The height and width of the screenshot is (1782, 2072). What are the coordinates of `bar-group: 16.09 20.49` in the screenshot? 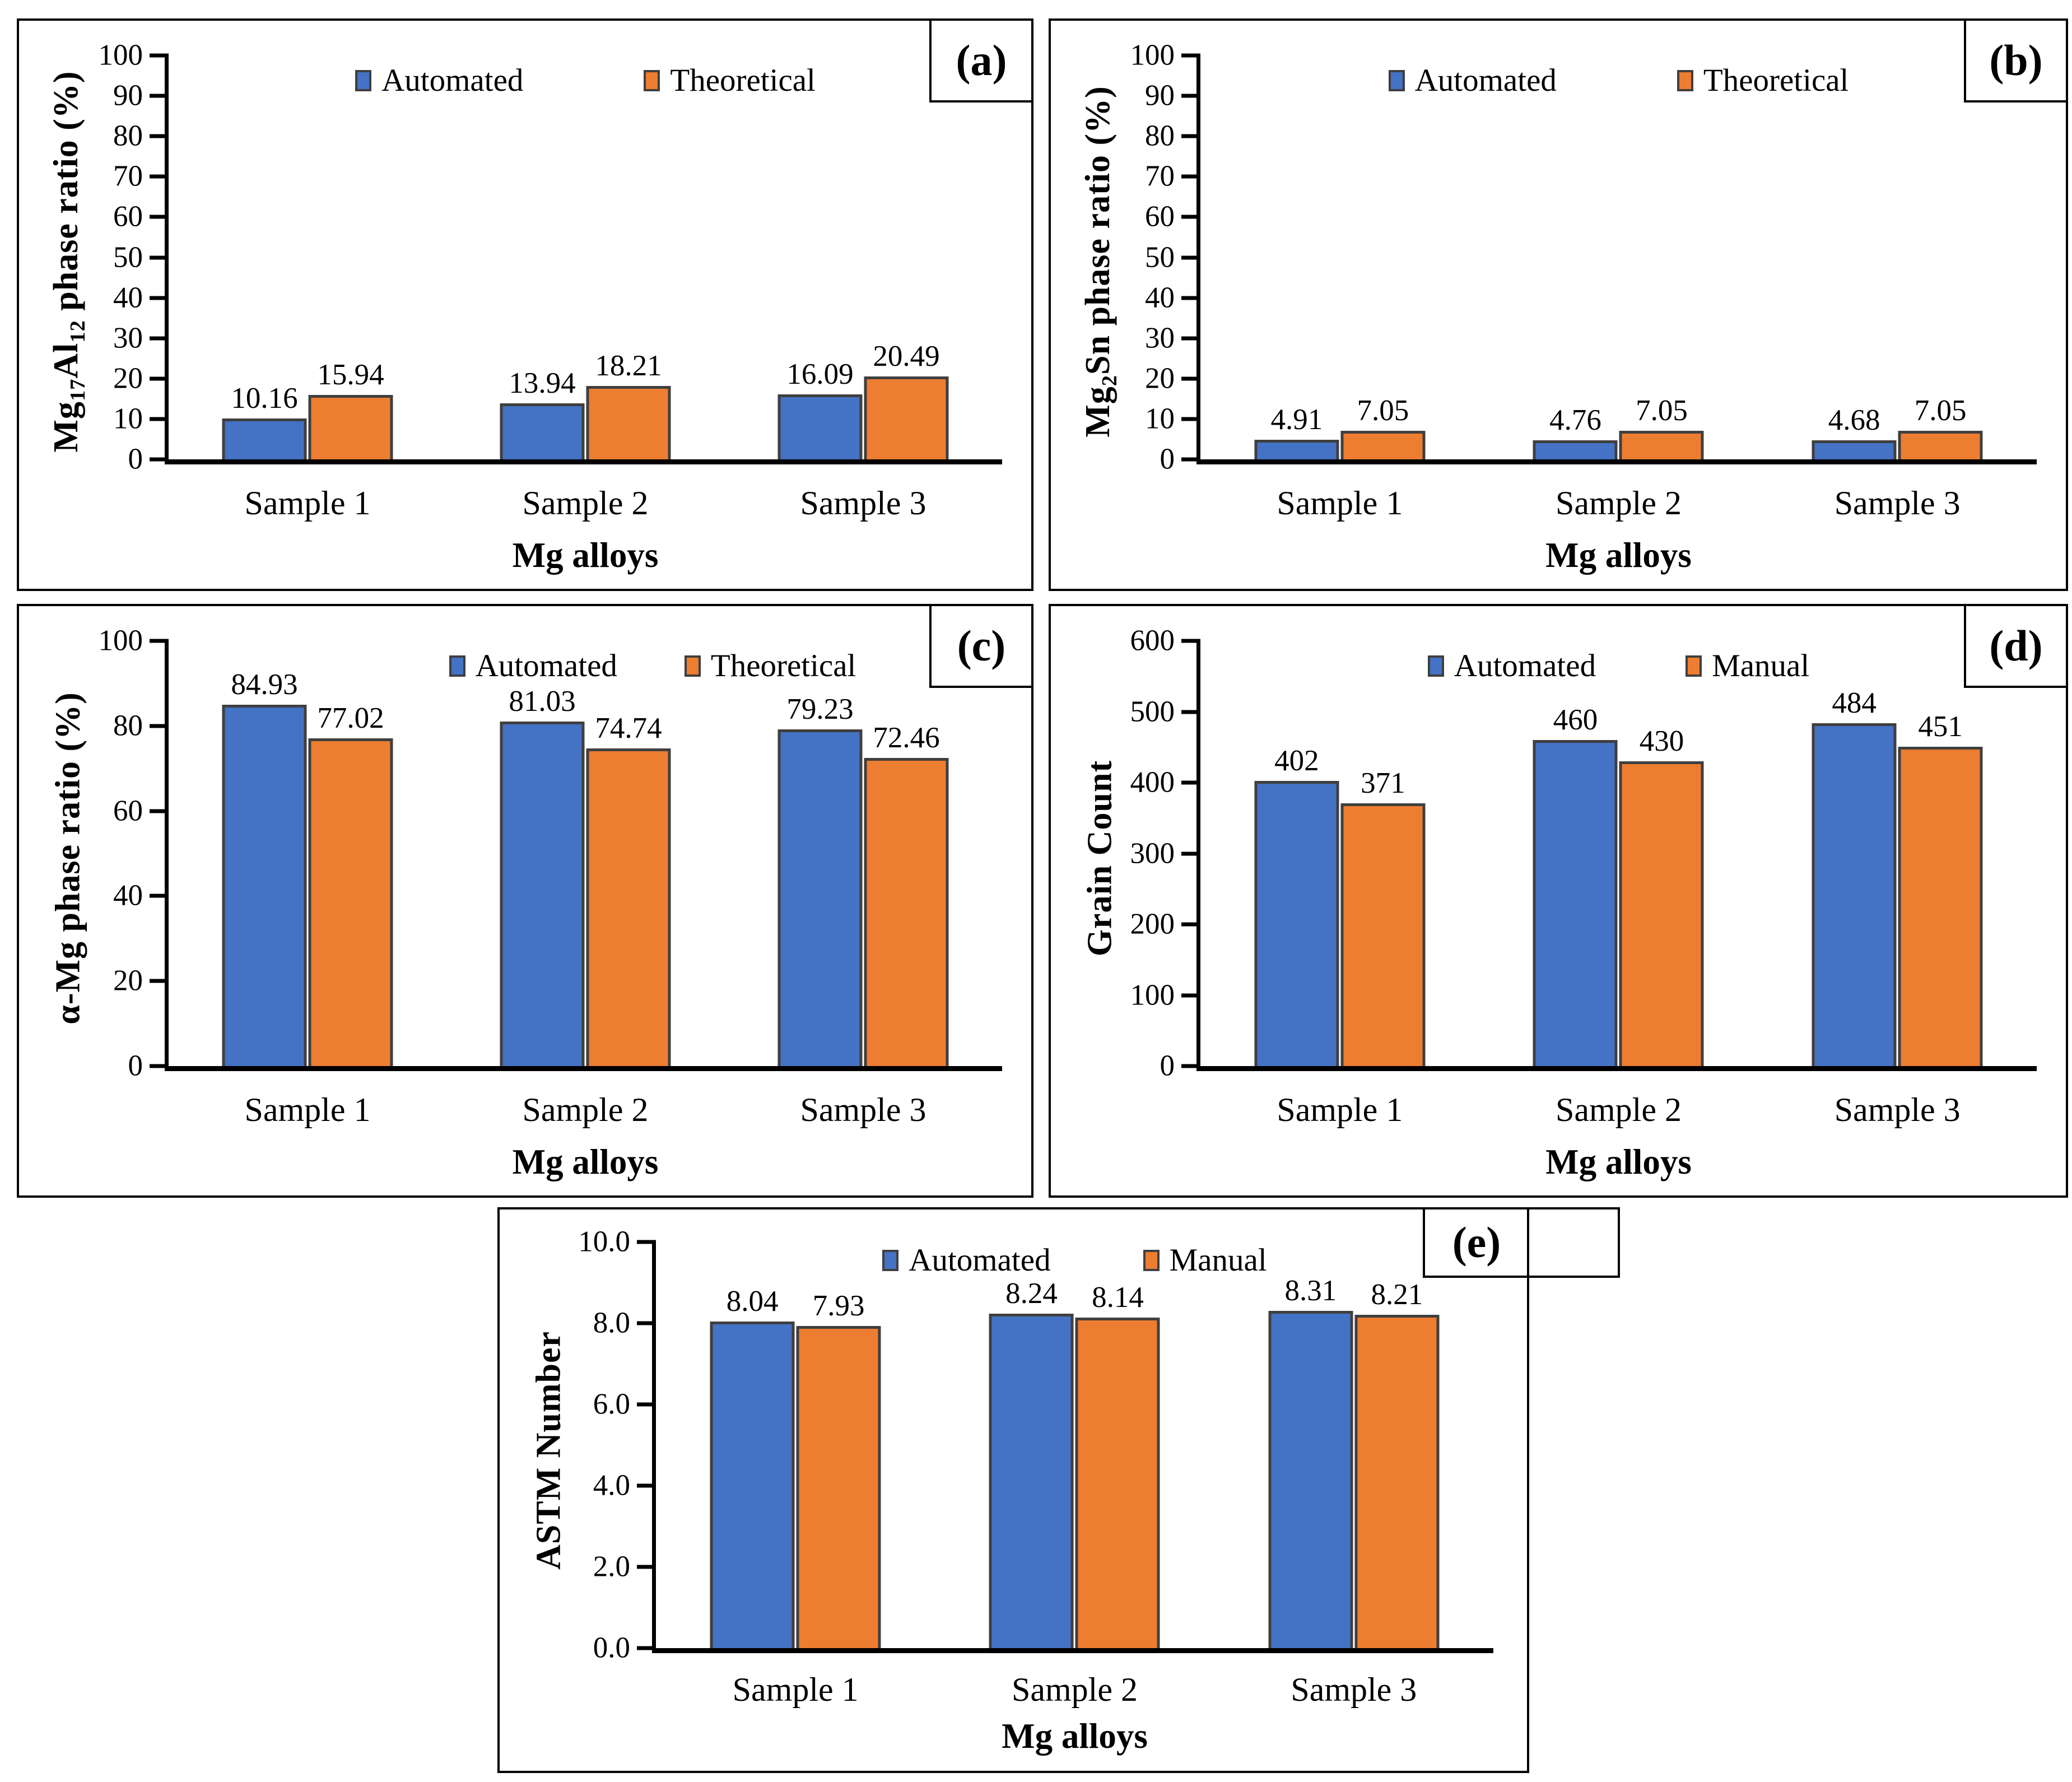 It's located at (863, 257).